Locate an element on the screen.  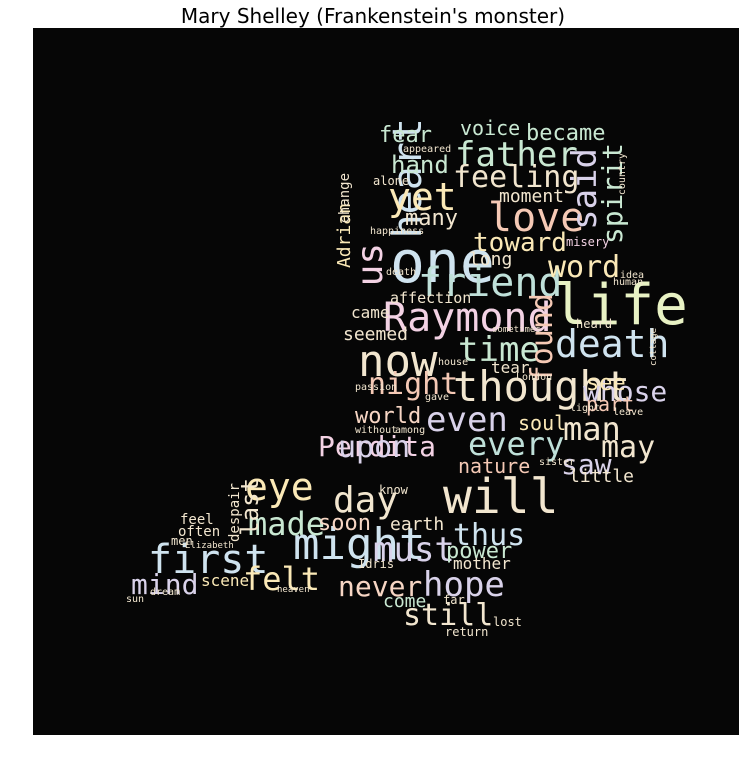
word-cloud-word: Perdita is located at coordinates (377, 446).